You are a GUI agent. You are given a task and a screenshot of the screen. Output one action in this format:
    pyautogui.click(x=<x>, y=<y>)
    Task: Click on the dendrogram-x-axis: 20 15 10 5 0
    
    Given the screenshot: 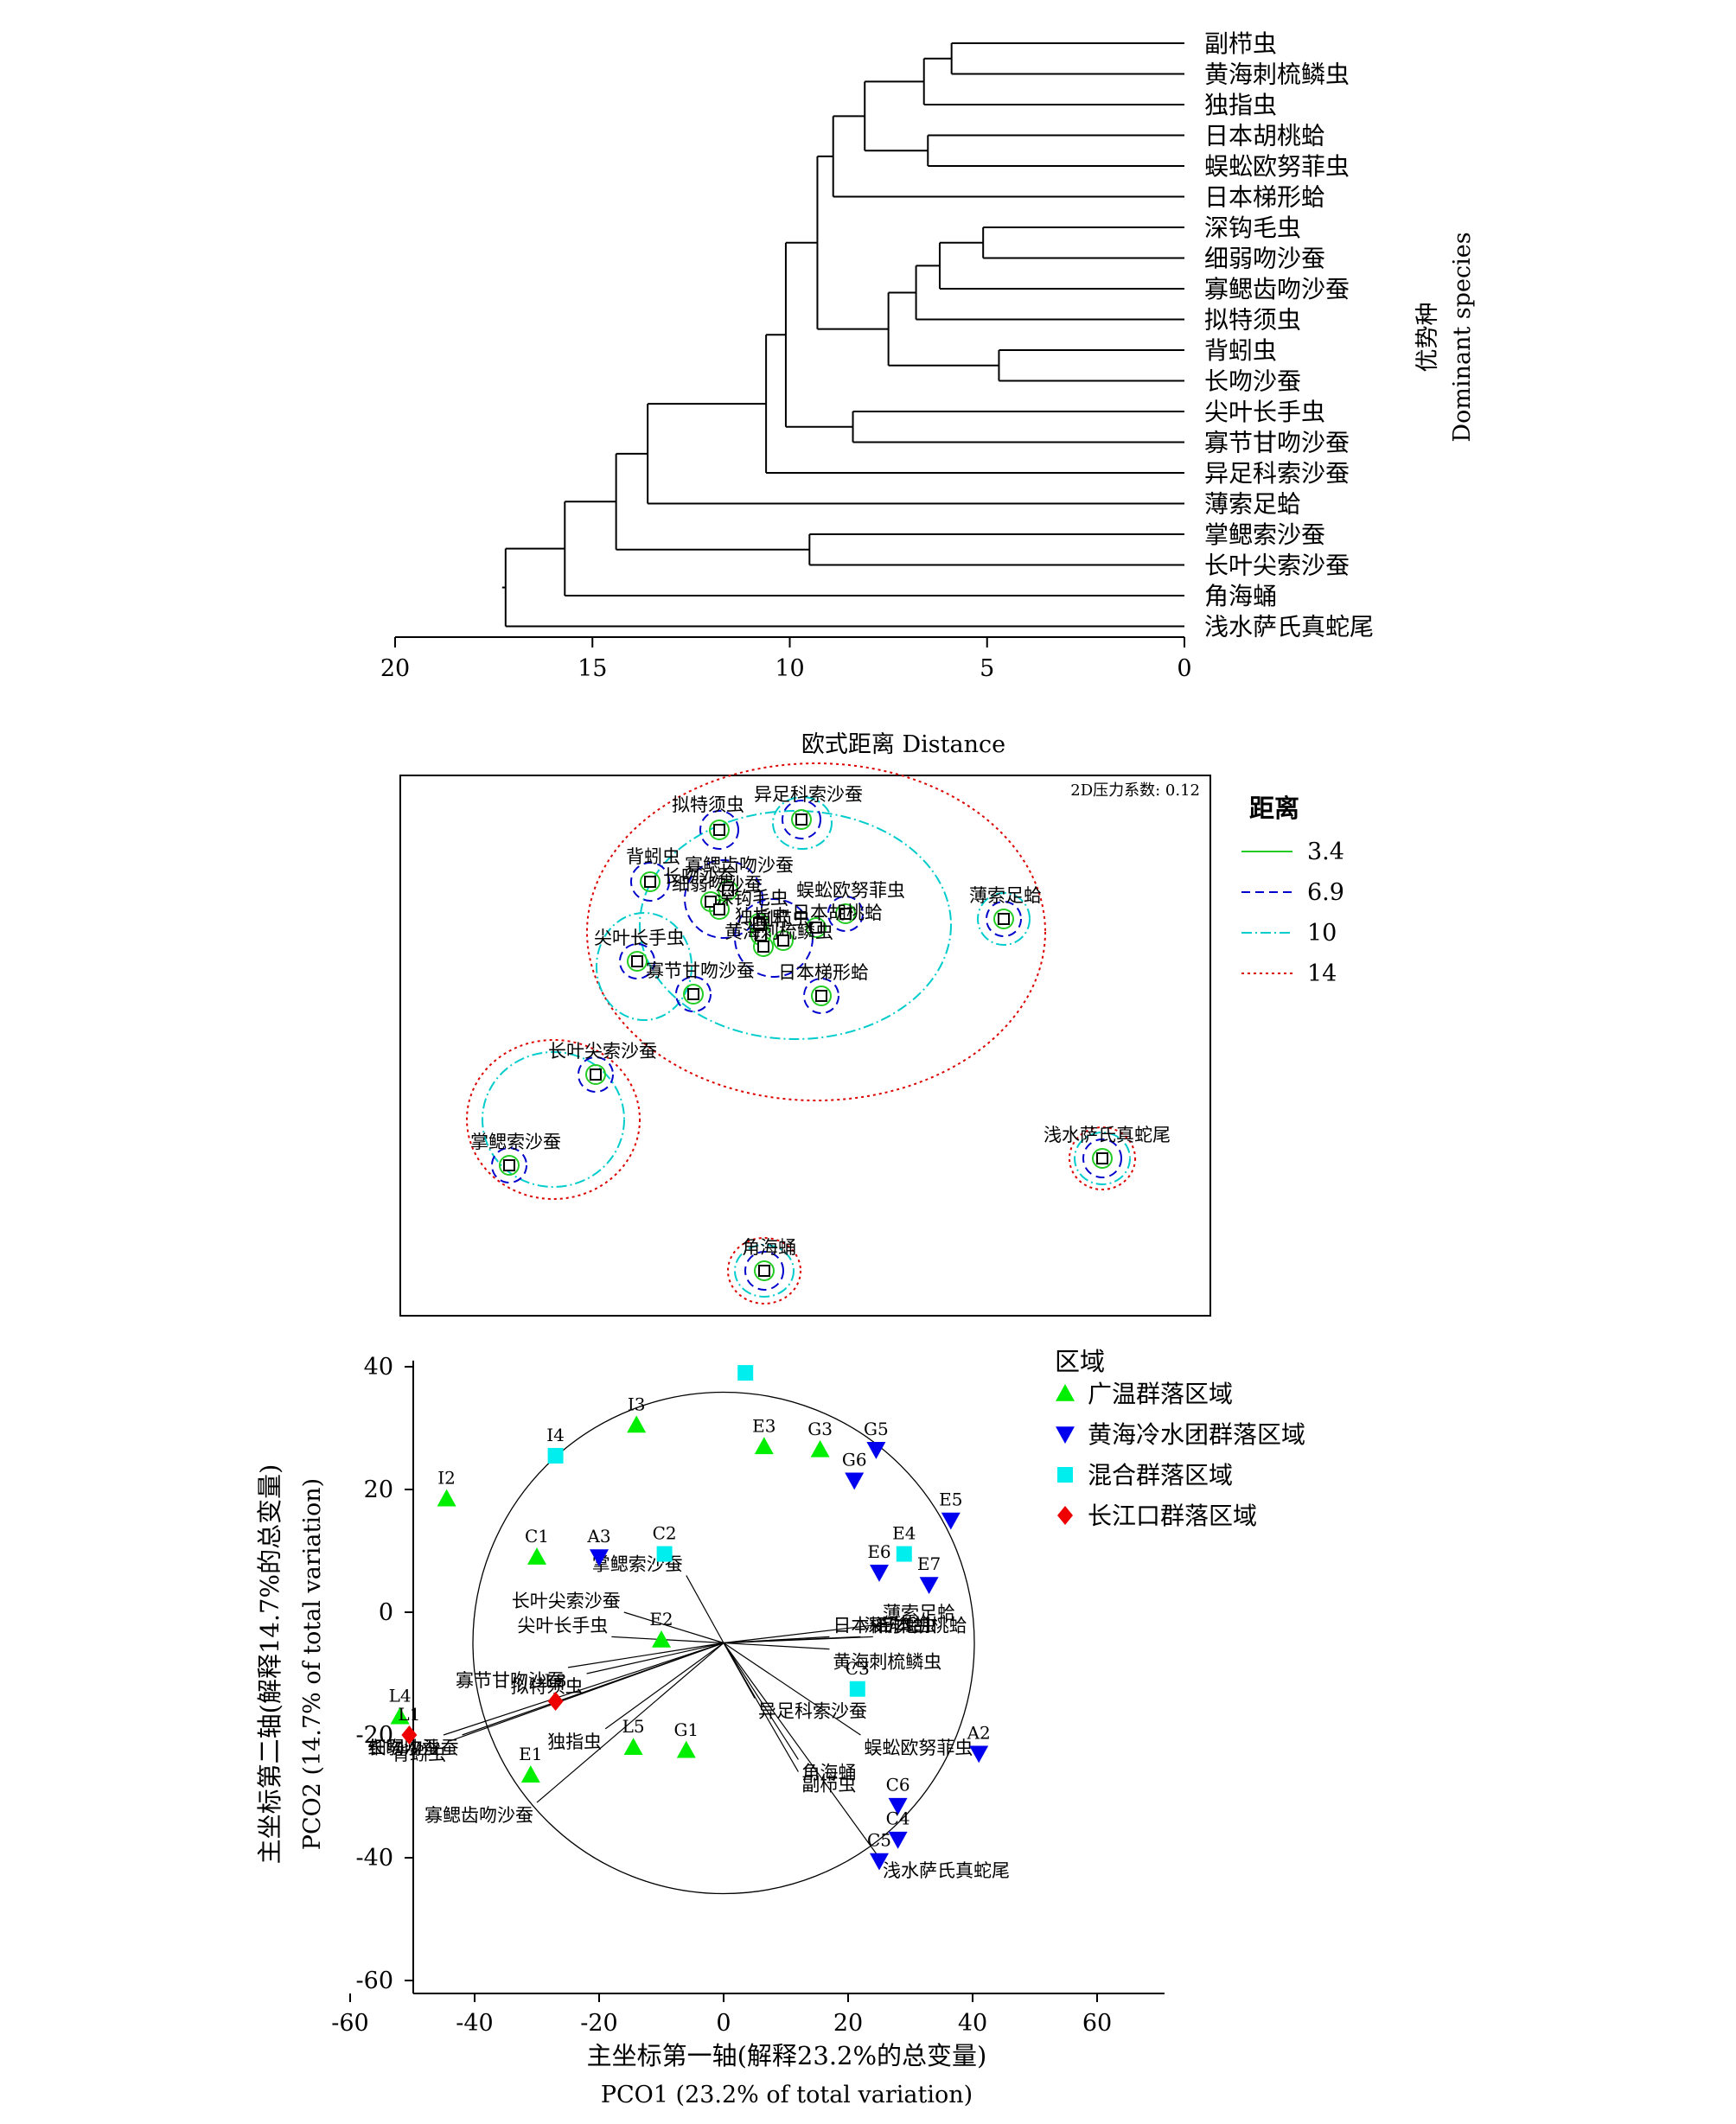 What is the action you would take?
    pyautogui.click(x=786, y=659)
    